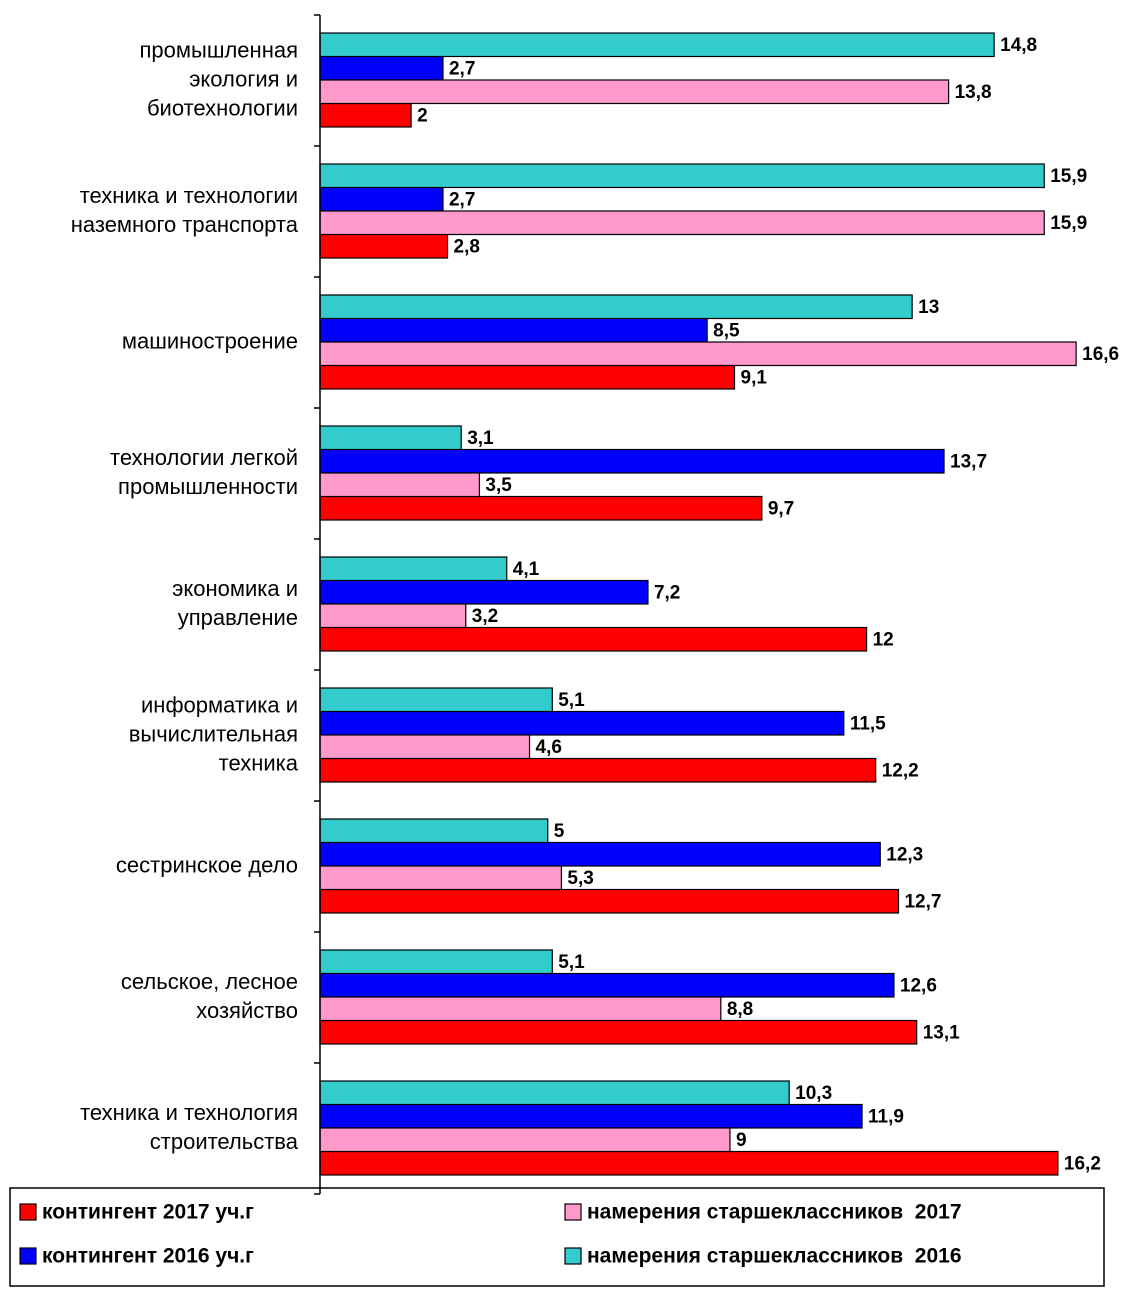 The image size is (1134, 1296). Describe the element at coordinates (1082, 1163) in the screenshot. I see `value-label: 16,2` at that location.